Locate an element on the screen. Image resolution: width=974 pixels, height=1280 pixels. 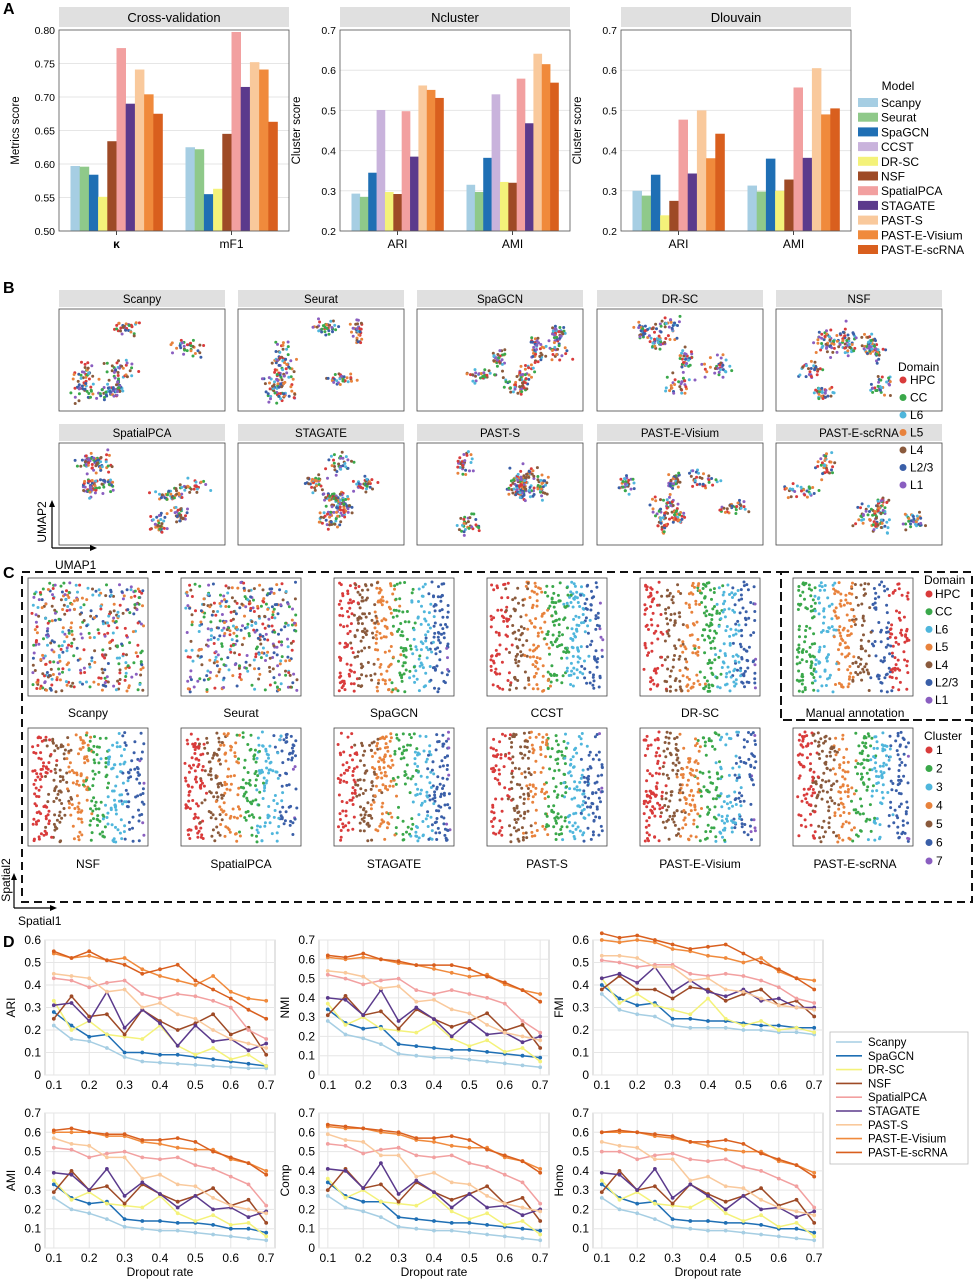
plot-frame is located at coordinates (680, 494).